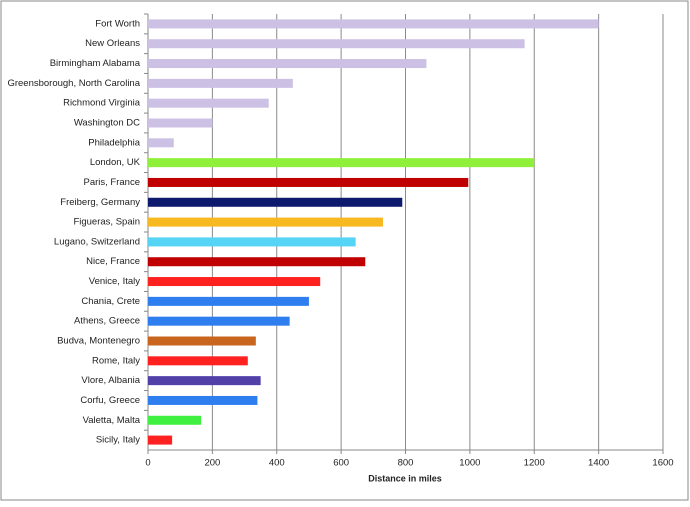 The width and height of the screenshot is (690, 507). I want to click on x-tick-label: 0, so click(147, 463).